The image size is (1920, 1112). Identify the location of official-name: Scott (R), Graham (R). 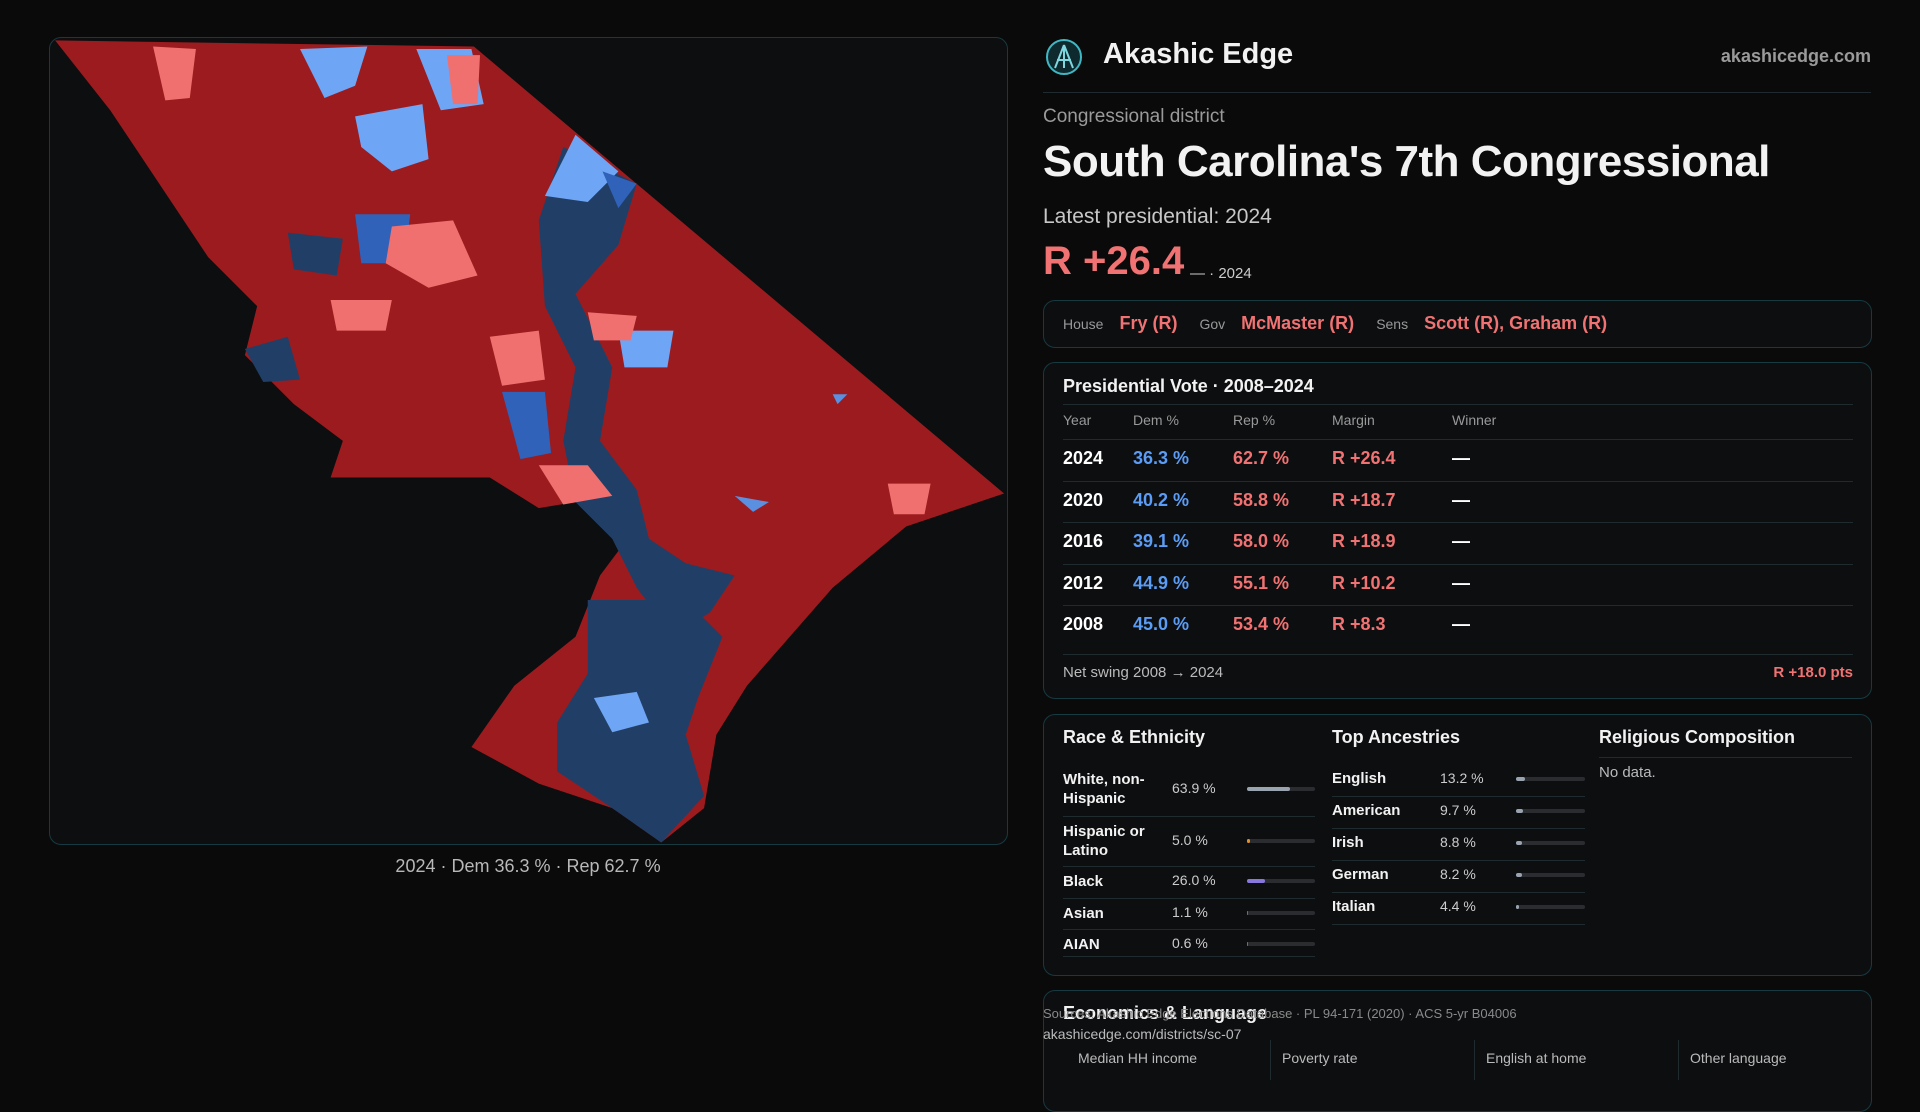
(1515, 323).